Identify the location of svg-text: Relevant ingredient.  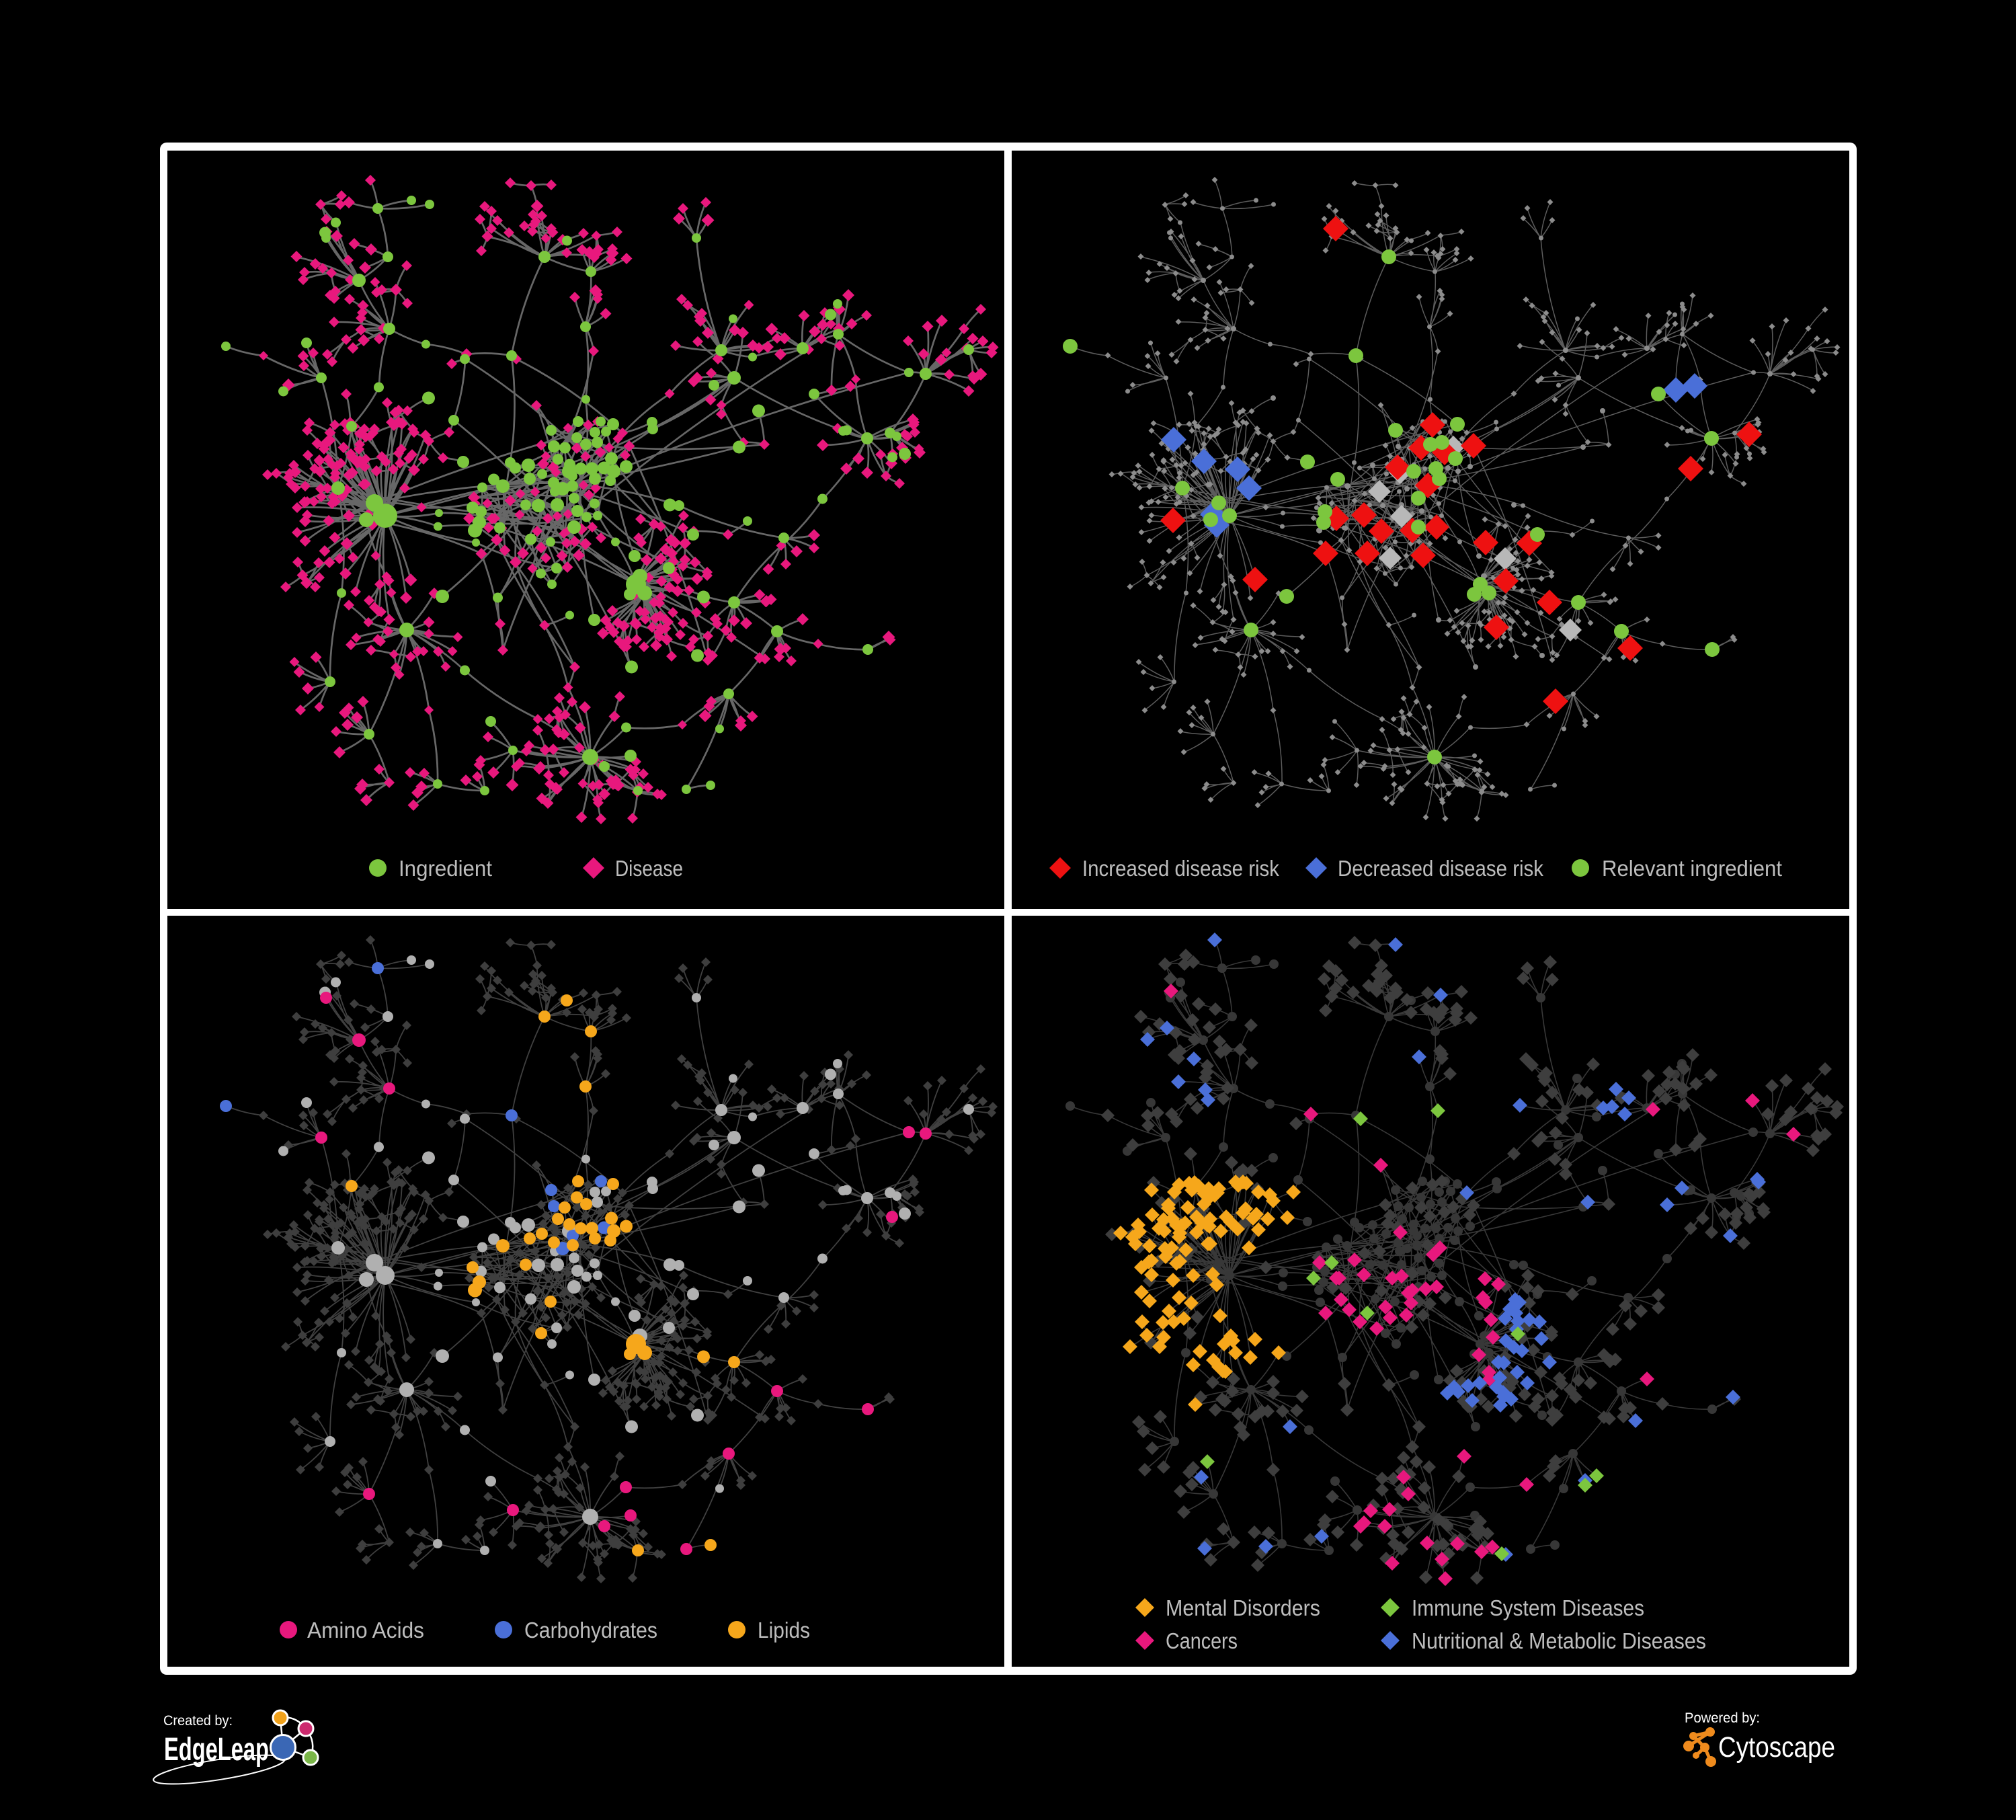
(1692, 868).